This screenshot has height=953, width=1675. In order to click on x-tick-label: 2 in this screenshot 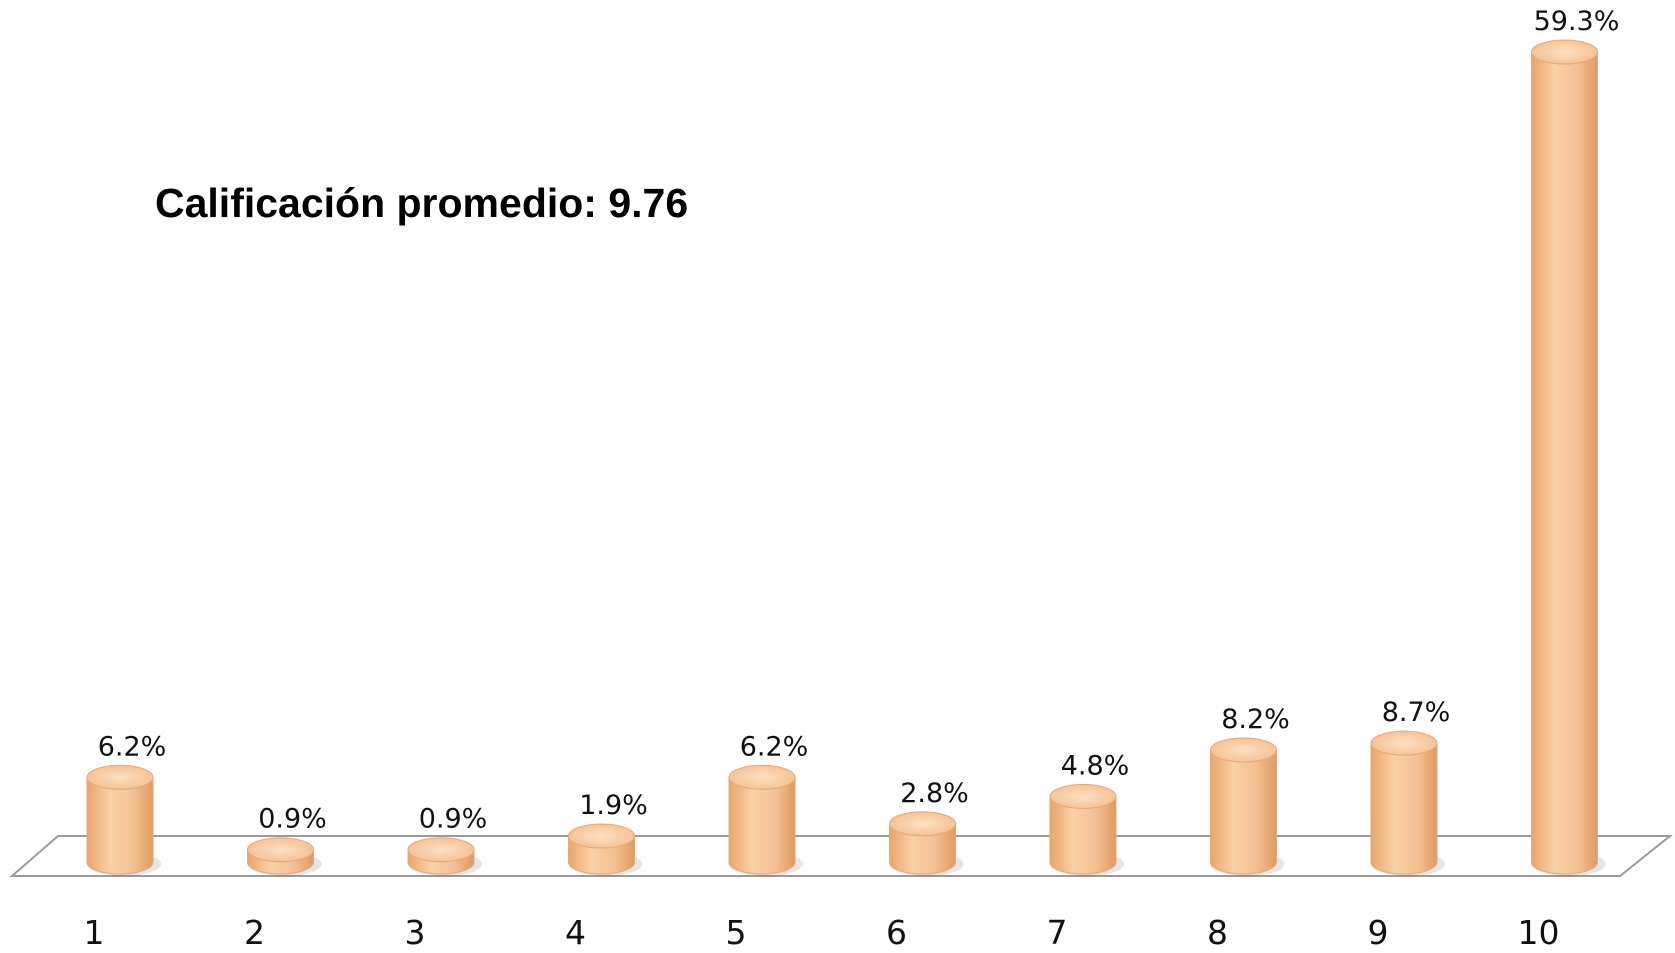, I will do `click(254, 932)`.